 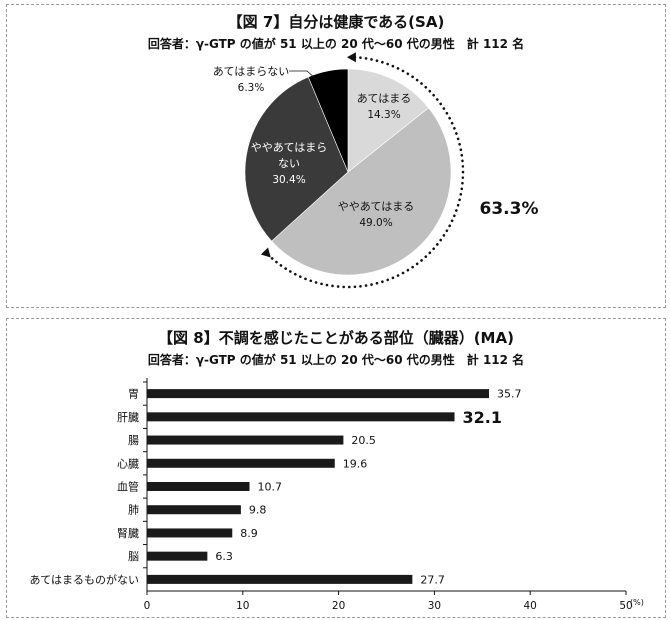 What do you see at coordinates (509, 209) in the screenshot?
I see `total-annotation: 63.3%` at bounding box center [509, 209].